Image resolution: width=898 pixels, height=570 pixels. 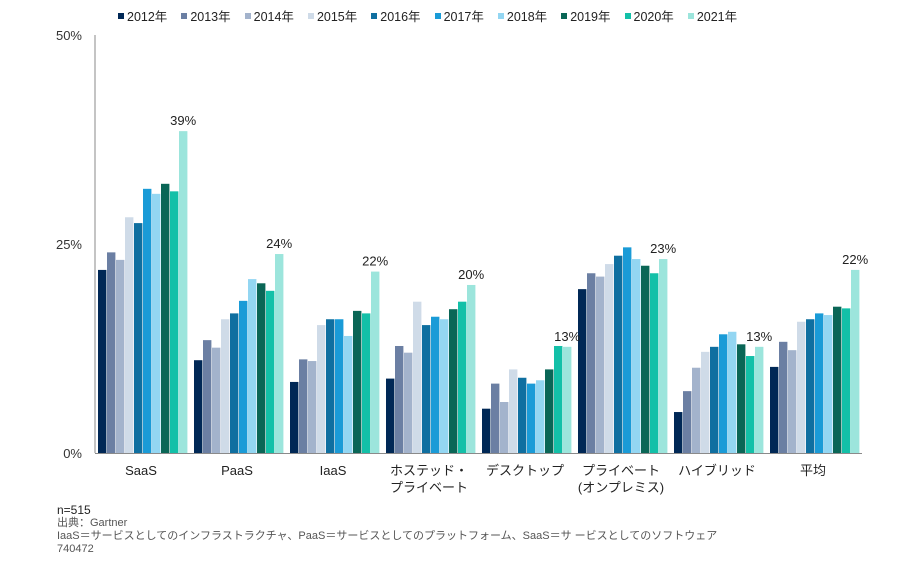 I want to click on legend-label: 2012年, so click(x=147, y=17).